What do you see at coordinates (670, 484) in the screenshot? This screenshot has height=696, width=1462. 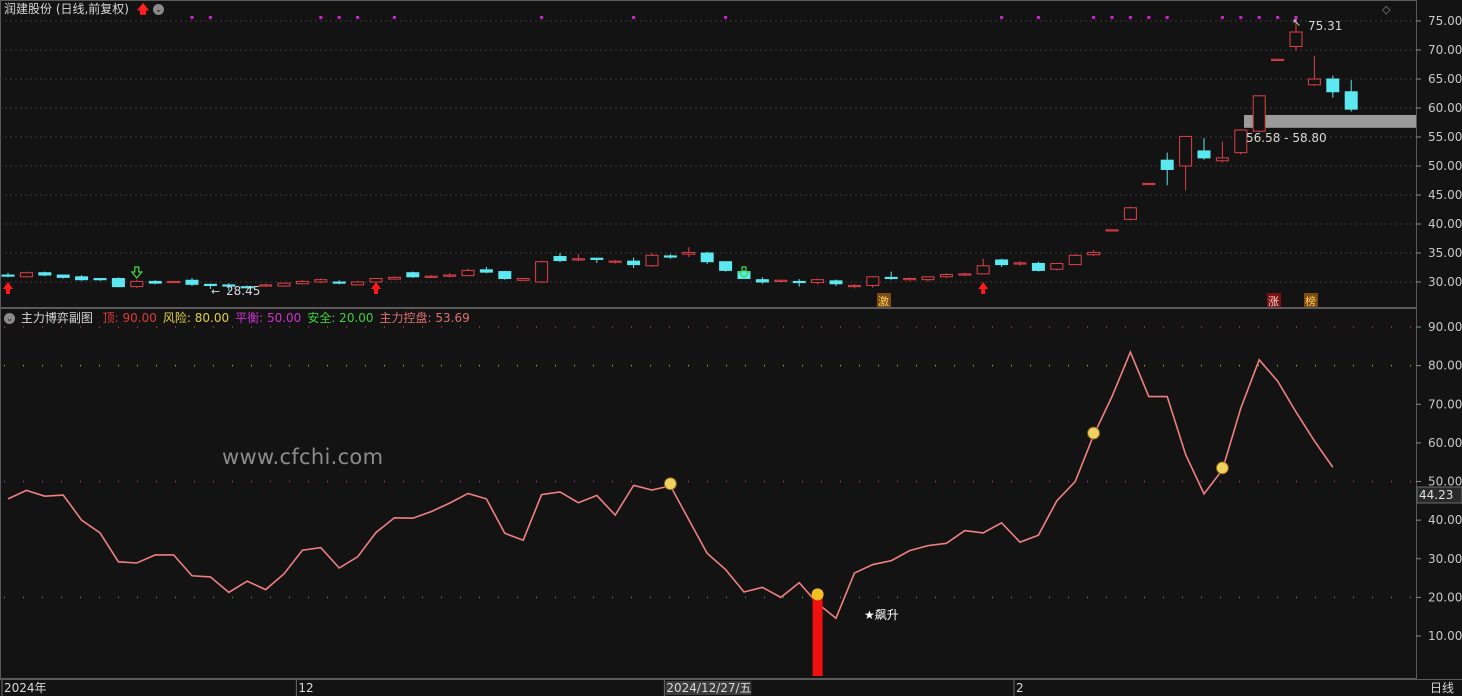 I see `money-bag-icon` at bounding box center [670, 484].